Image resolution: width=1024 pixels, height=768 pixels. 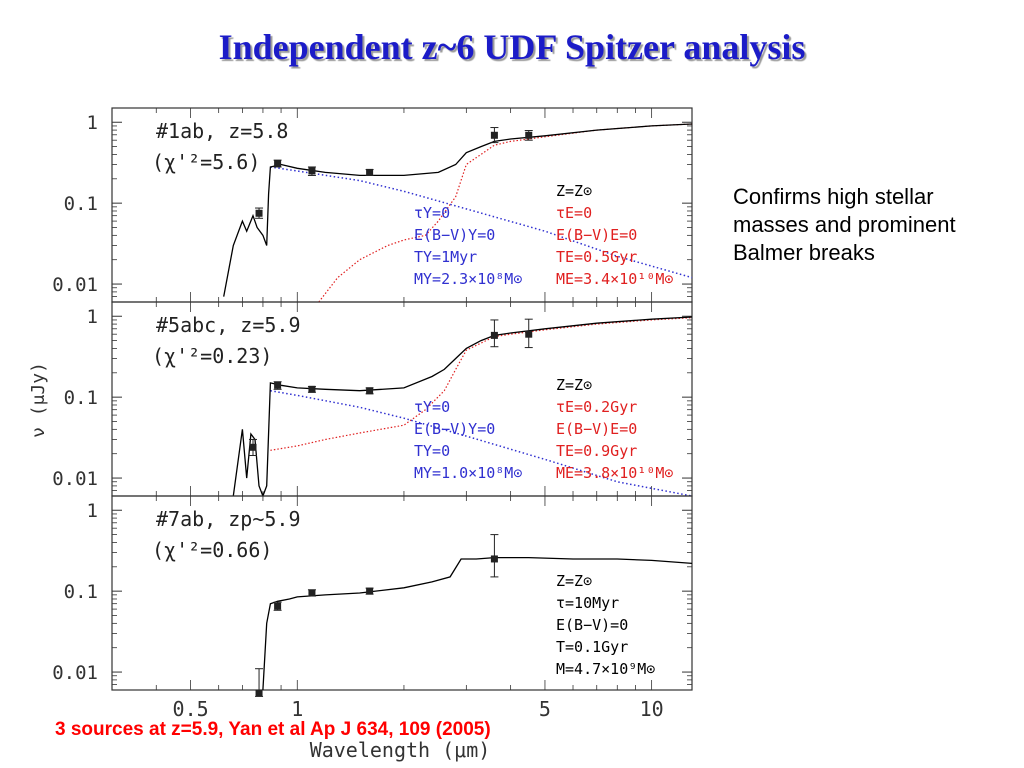 What do you see at coordinates (512, 47) in the screenshot?
I see `slide-title: Independent z~6 UDF Spitzer analysis` at bounding box center [512, 47].